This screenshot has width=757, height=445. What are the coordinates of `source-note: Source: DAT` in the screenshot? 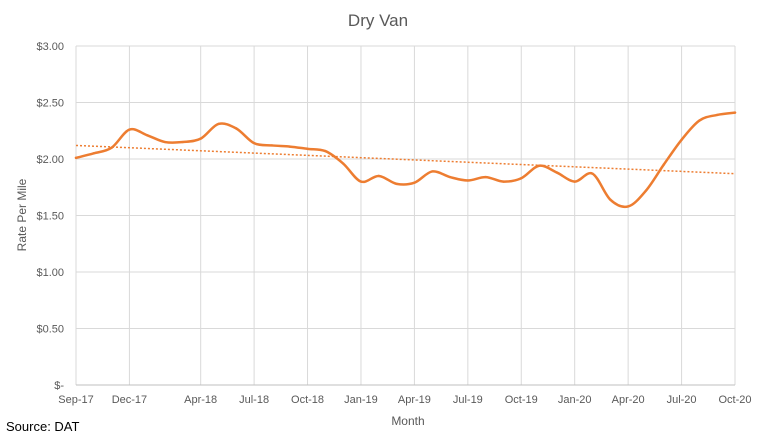 It's located at (43, 426).